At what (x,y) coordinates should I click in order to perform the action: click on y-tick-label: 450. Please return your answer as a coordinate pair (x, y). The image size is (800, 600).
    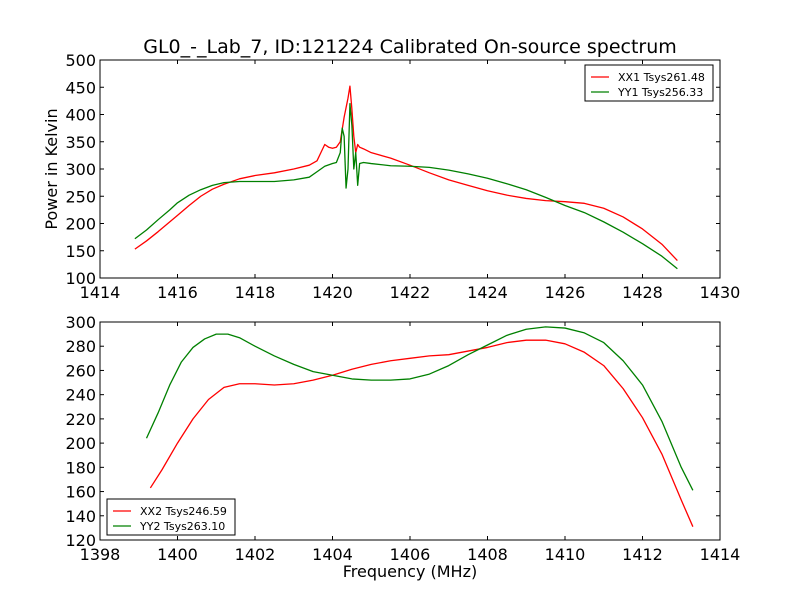
    Looking at the image, I should click on (80, 87).